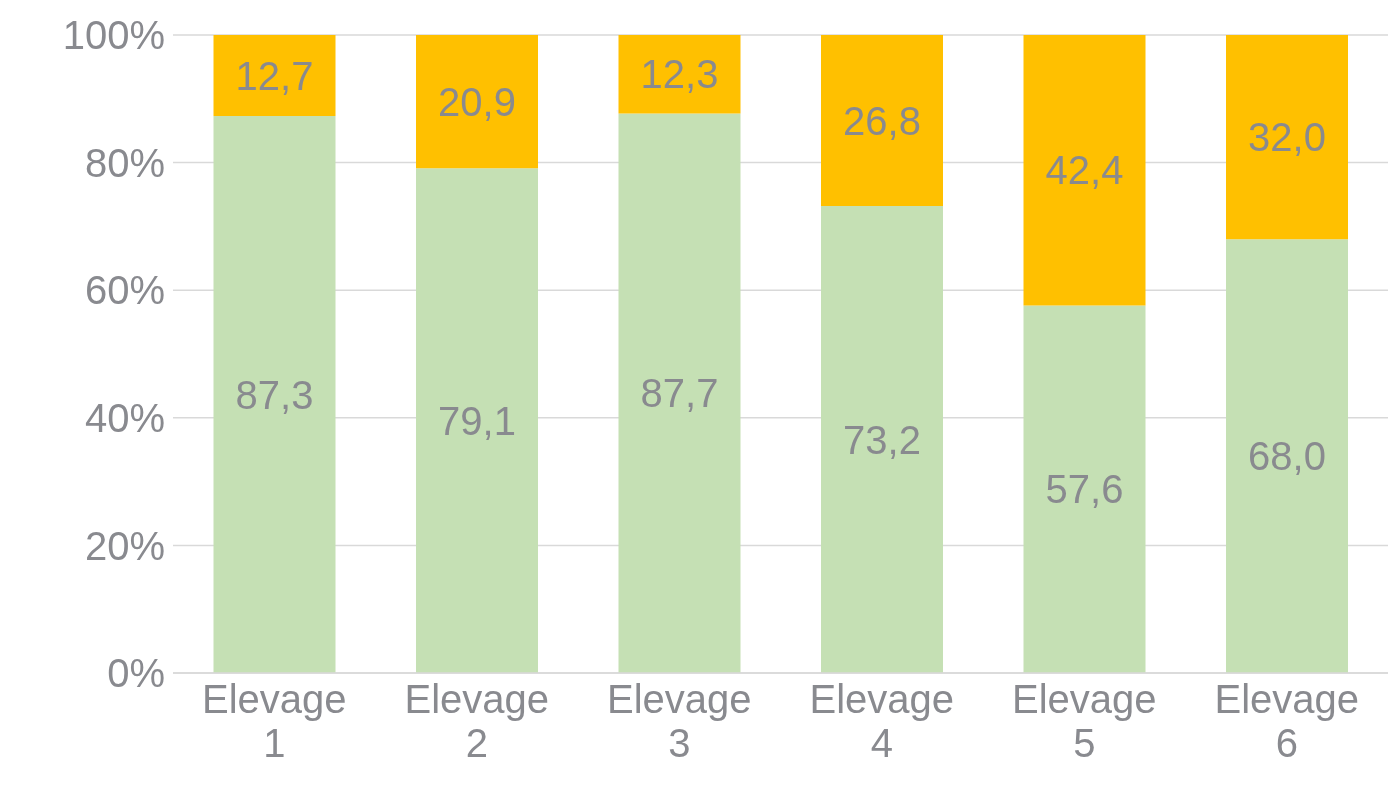  I want to click on data-label: 12,7, so click(274, 75).